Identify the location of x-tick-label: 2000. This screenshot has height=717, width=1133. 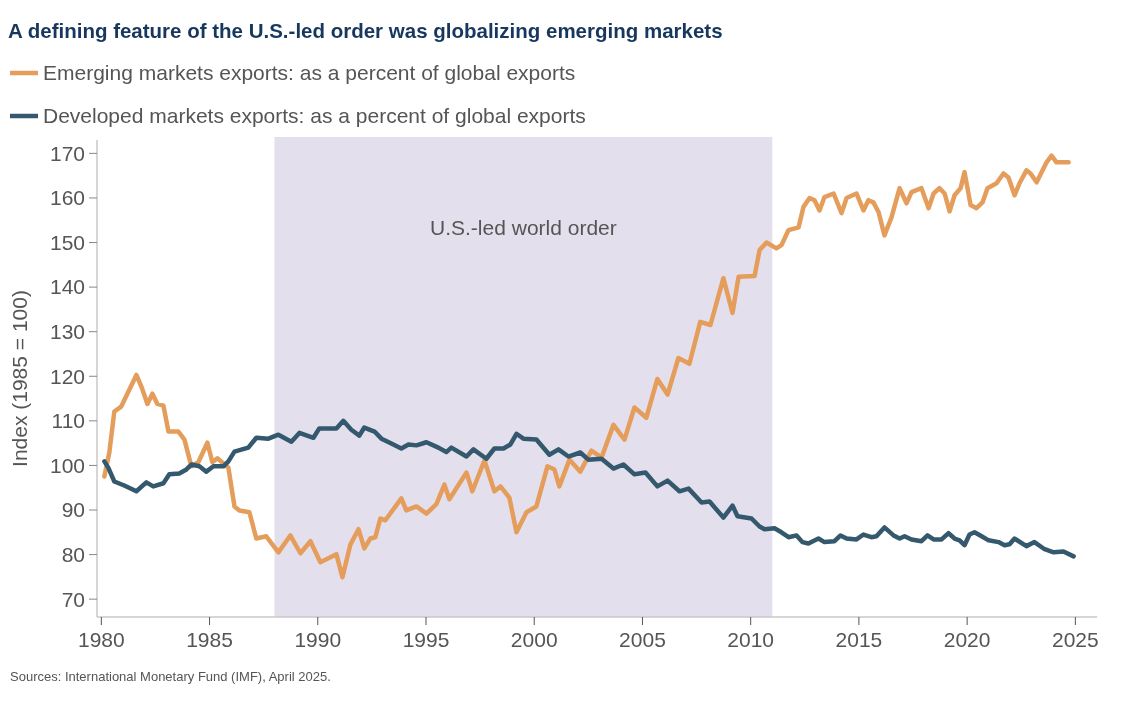
(534, 639).